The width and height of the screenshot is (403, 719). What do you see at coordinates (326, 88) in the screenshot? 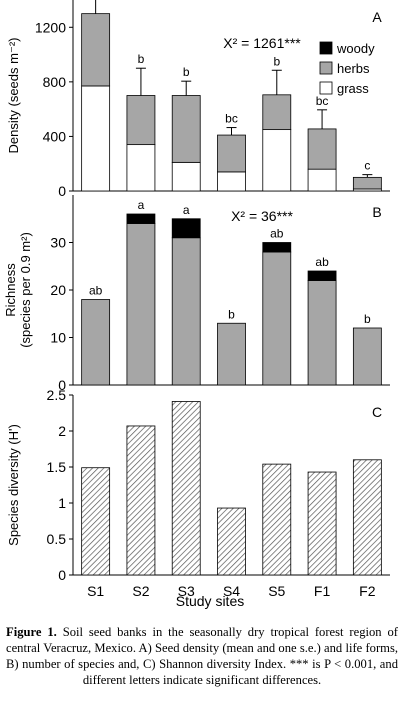
I see `legend-swatch-grass` at bounding box center [326, 88].